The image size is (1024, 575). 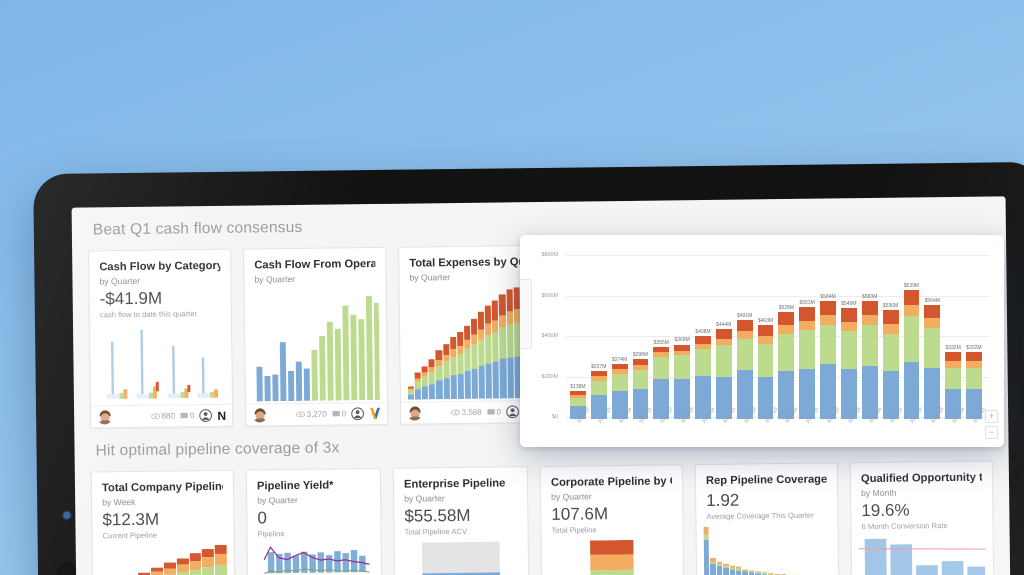 What do you see at coordinates (705, 376) in the screenshot?
I see `bar: $408M 2015-Q4` at bounding box center [705, 376].